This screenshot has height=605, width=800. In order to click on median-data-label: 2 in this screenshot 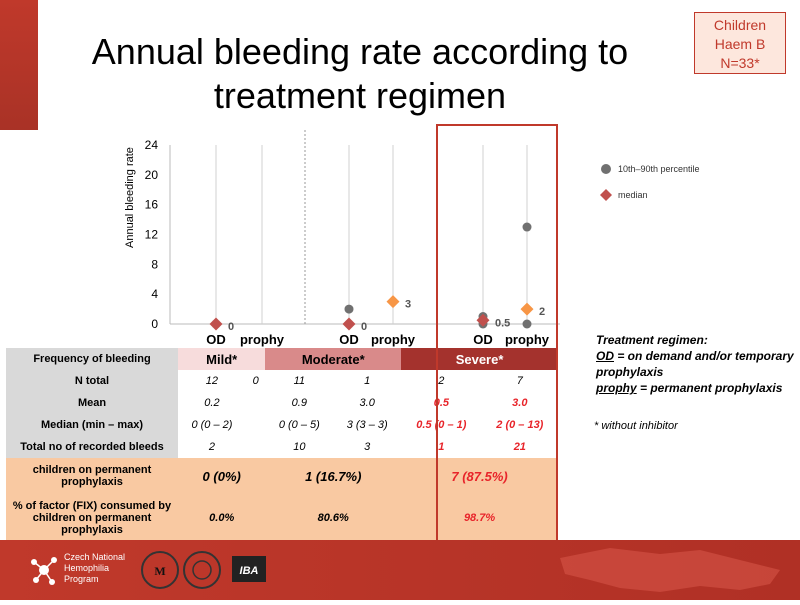, I will do `click(542, 312)`.